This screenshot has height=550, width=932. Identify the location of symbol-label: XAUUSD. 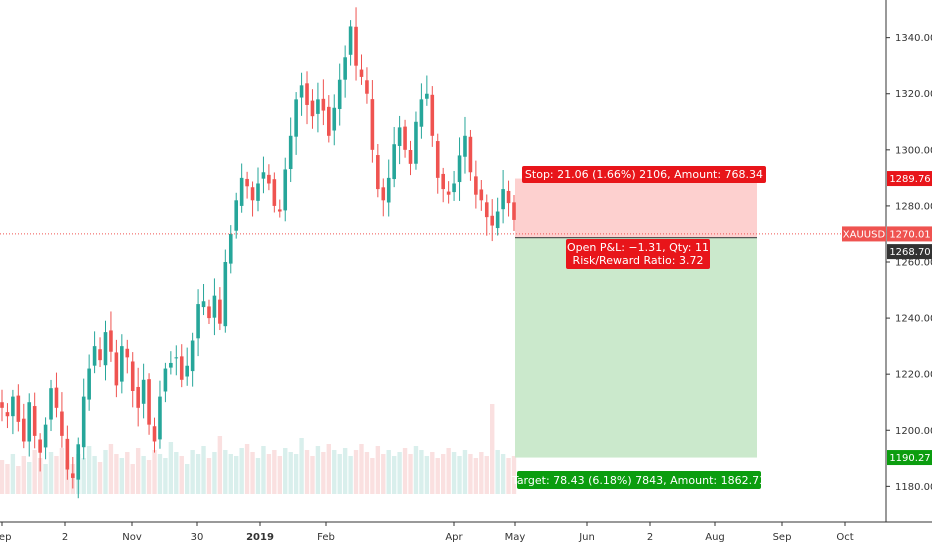
(864, 234).